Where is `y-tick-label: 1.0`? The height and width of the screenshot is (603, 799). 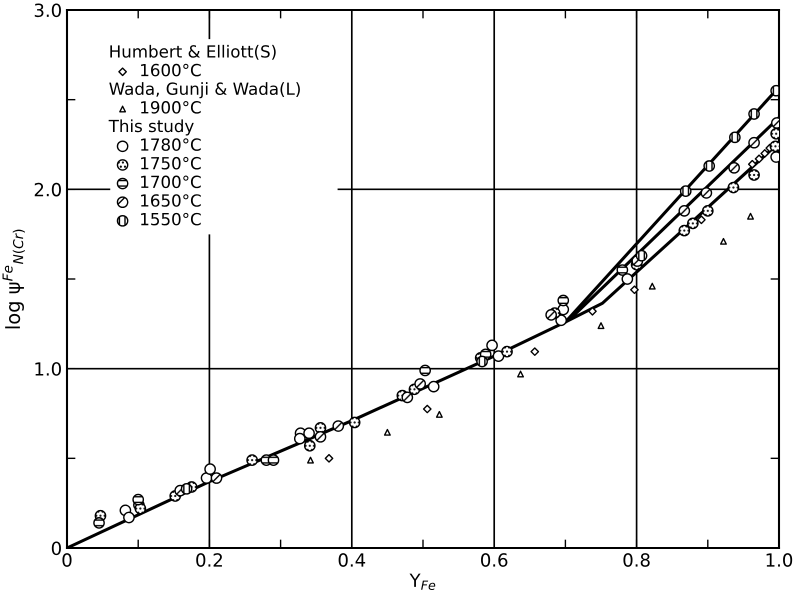 y-tick-label: 1.0 is located at coordinates (48, 369).